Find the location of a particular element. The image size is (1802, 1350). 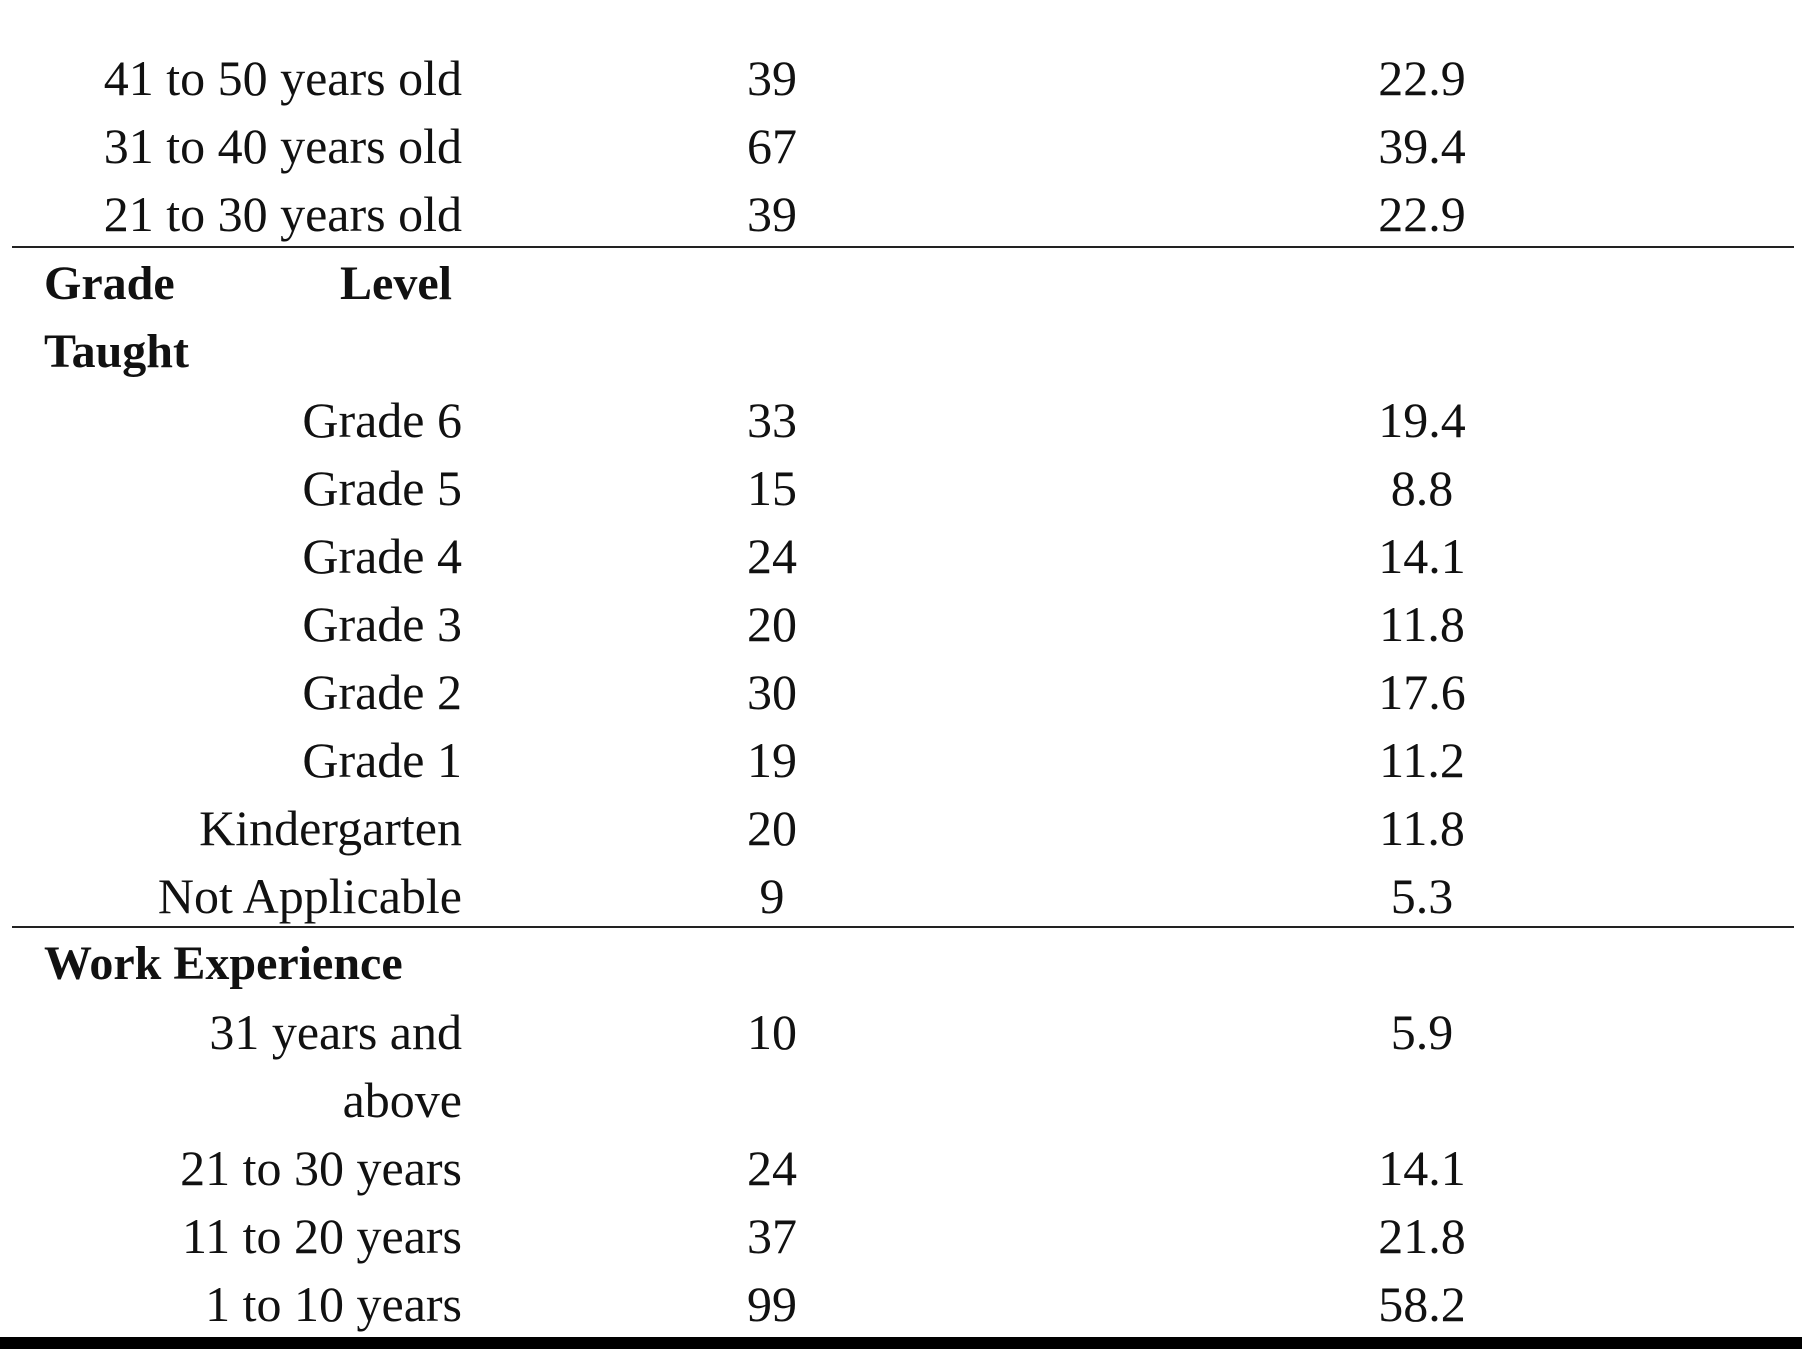

row-label: 1 to 10 years is located at coordinates (333, 1304).